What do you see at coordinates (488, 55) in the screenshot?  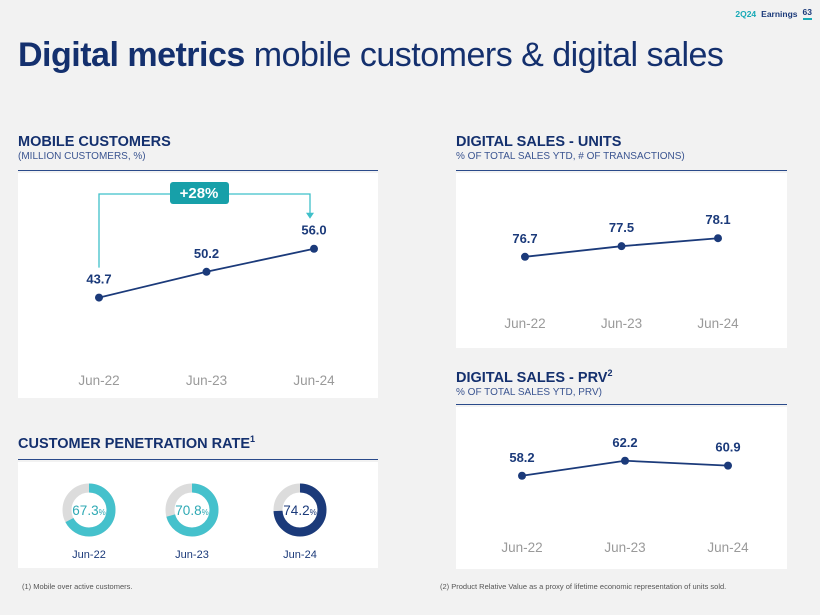 I see `page-title-rest: mobile customers & digital sales` at bounding box center [488, 55].